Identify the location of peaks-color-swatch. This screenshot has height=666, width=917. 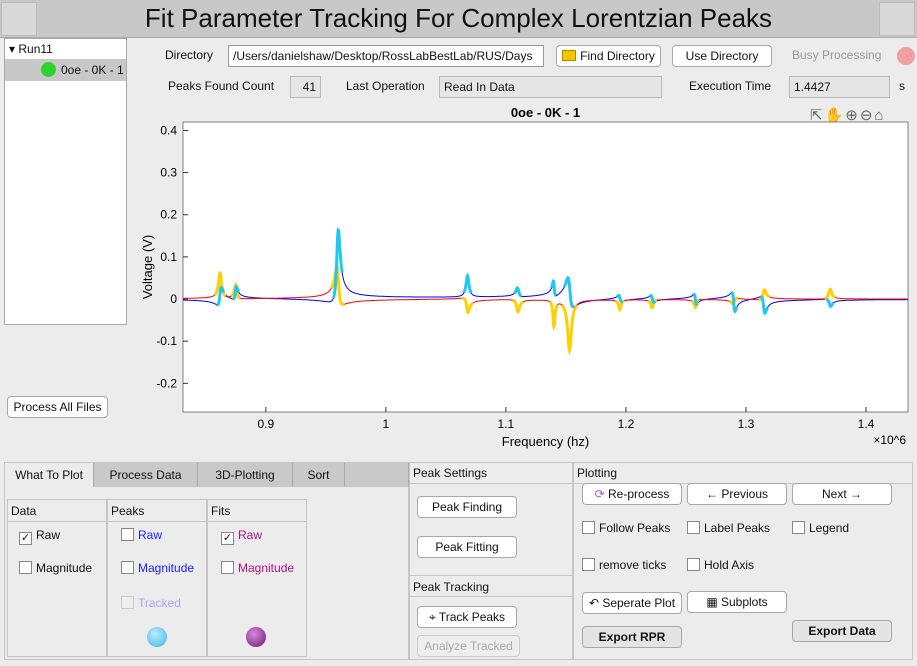
(157, 637).